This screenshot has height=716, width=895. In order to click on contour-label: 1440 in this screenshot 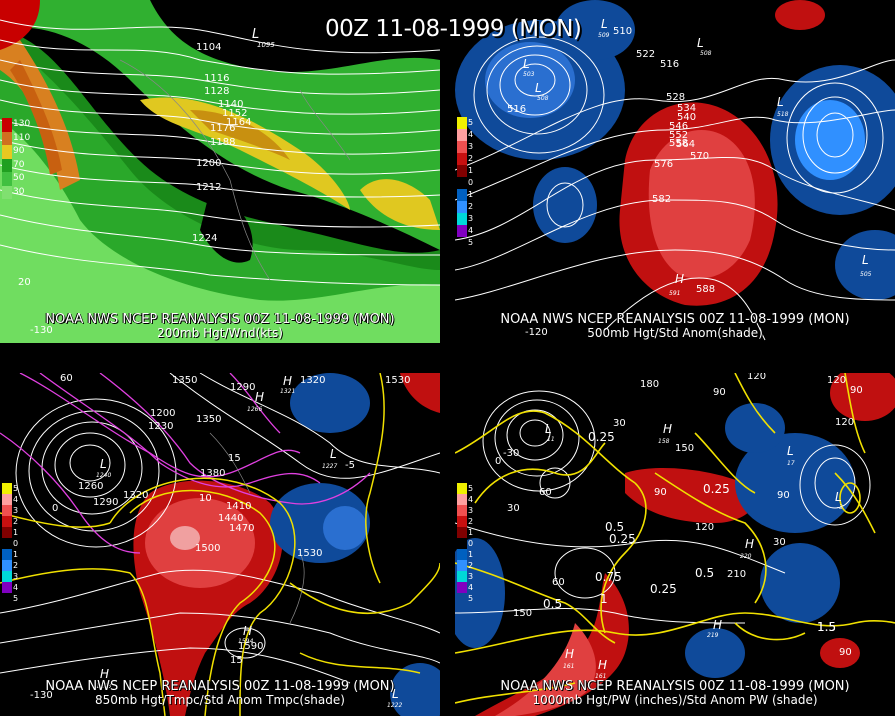, I will do `click(230, 518)`.